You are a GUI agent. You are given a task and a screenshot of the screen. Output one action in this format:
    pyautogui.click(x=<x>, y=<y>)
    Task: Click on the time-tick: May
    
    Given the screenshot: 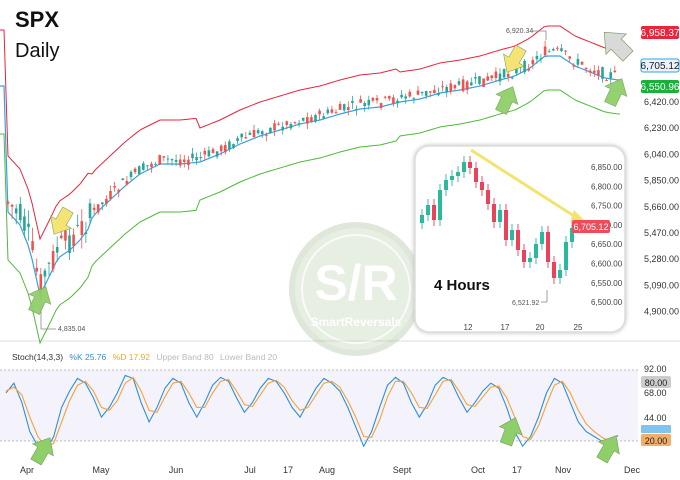 What is the action you would take?
    pyautogui.click(x=101, y=470)
    